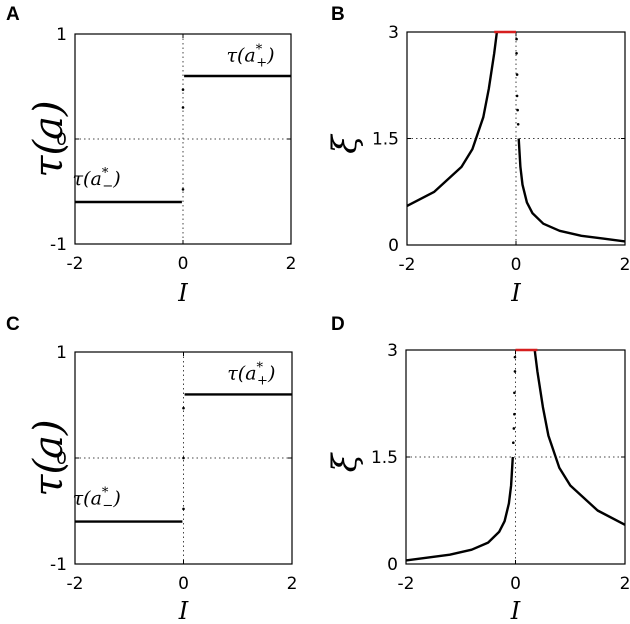  I want to click on panel-letter: C, so click(13, 324).